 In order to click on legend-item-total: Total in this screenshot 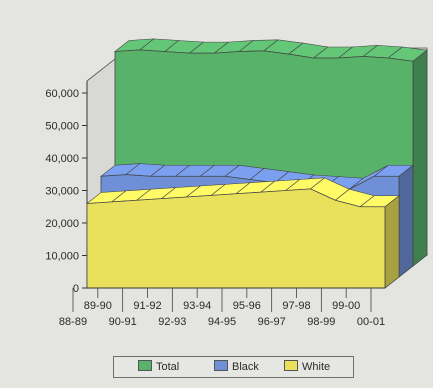, I will do `click(158, 367)`.